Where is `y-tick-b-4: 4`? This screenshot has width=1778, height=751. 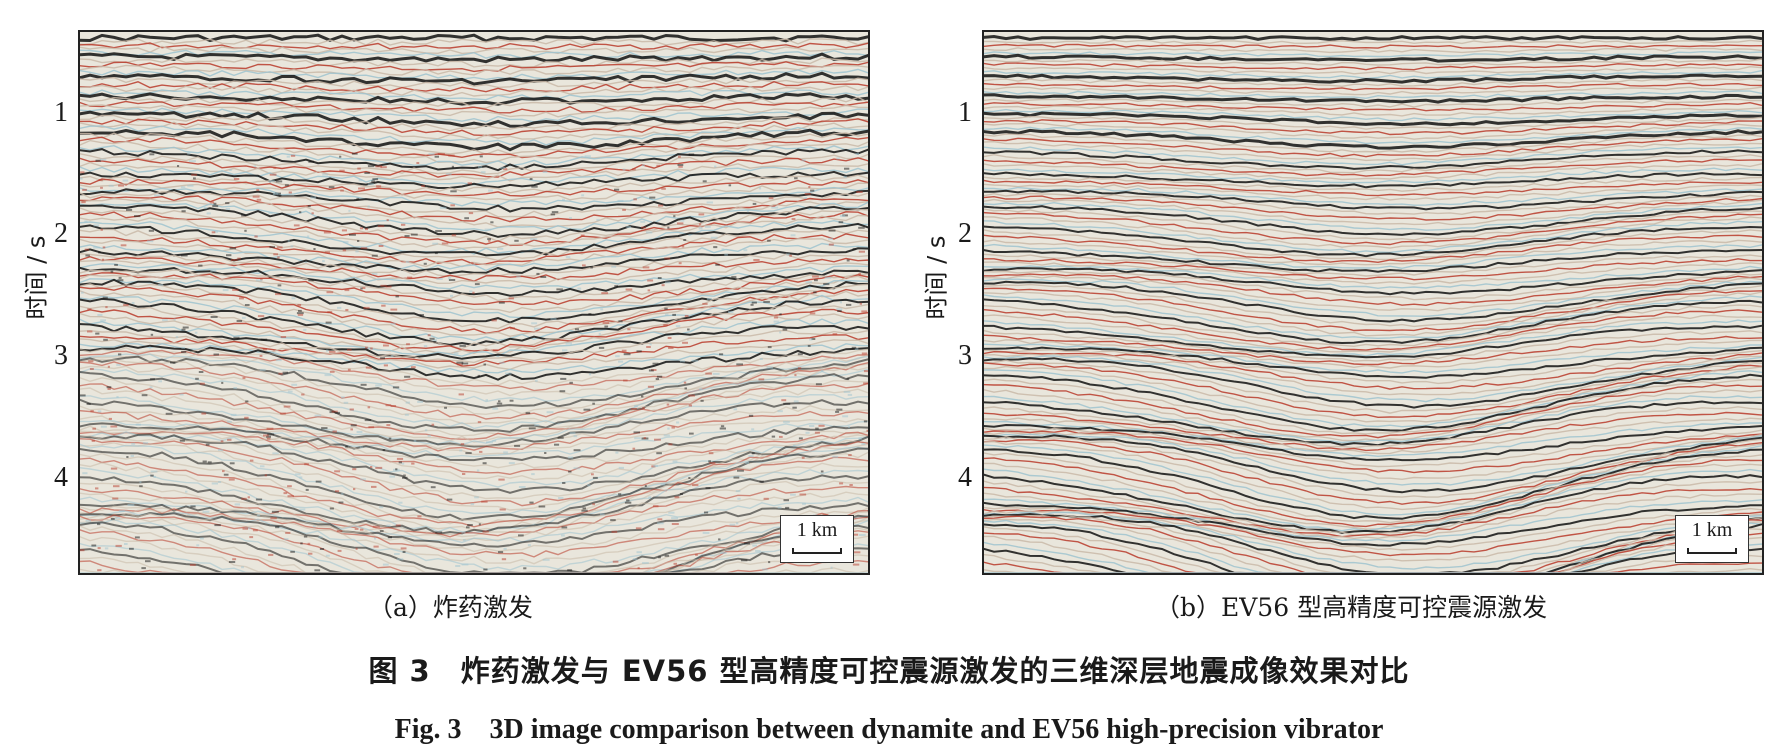
y-tick-b-4: 4 is located at coordinates (965, 477).